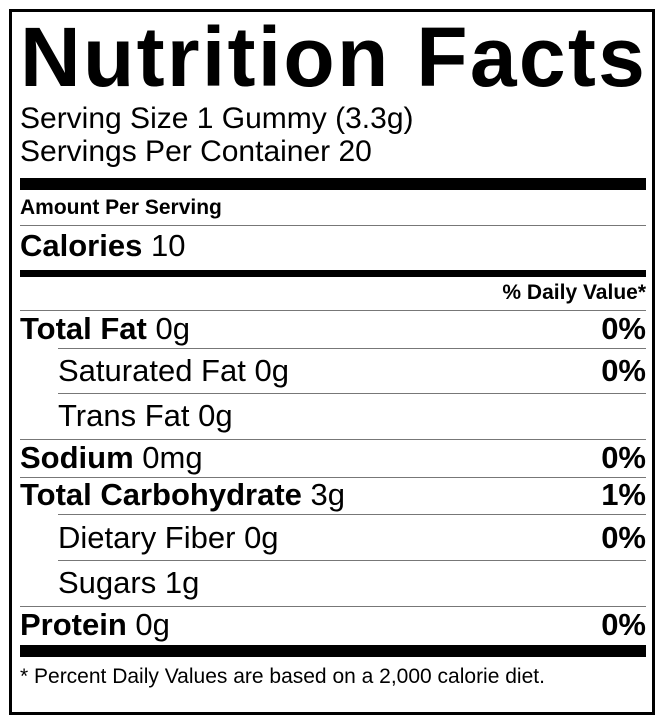 The height and width of the screenshot is (723, 662). Describe the element at coordinates (83, 328) in the screenshot. I see `nutrient-name: Total Fat` at that location.